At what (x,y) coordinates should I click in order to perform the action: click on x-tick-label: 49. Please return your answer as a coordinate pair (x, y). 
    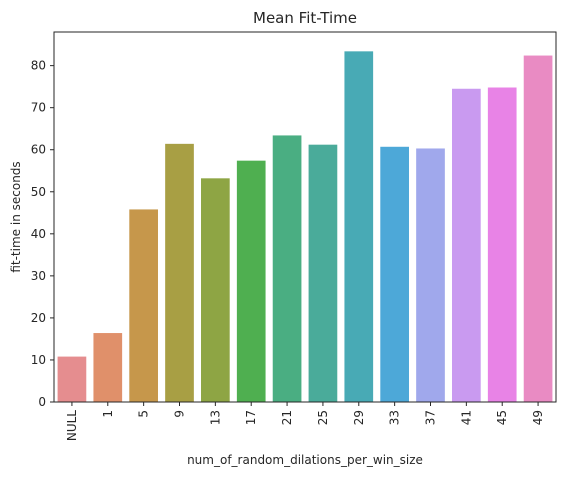
    Looking at the image, I should click on (538, 417).